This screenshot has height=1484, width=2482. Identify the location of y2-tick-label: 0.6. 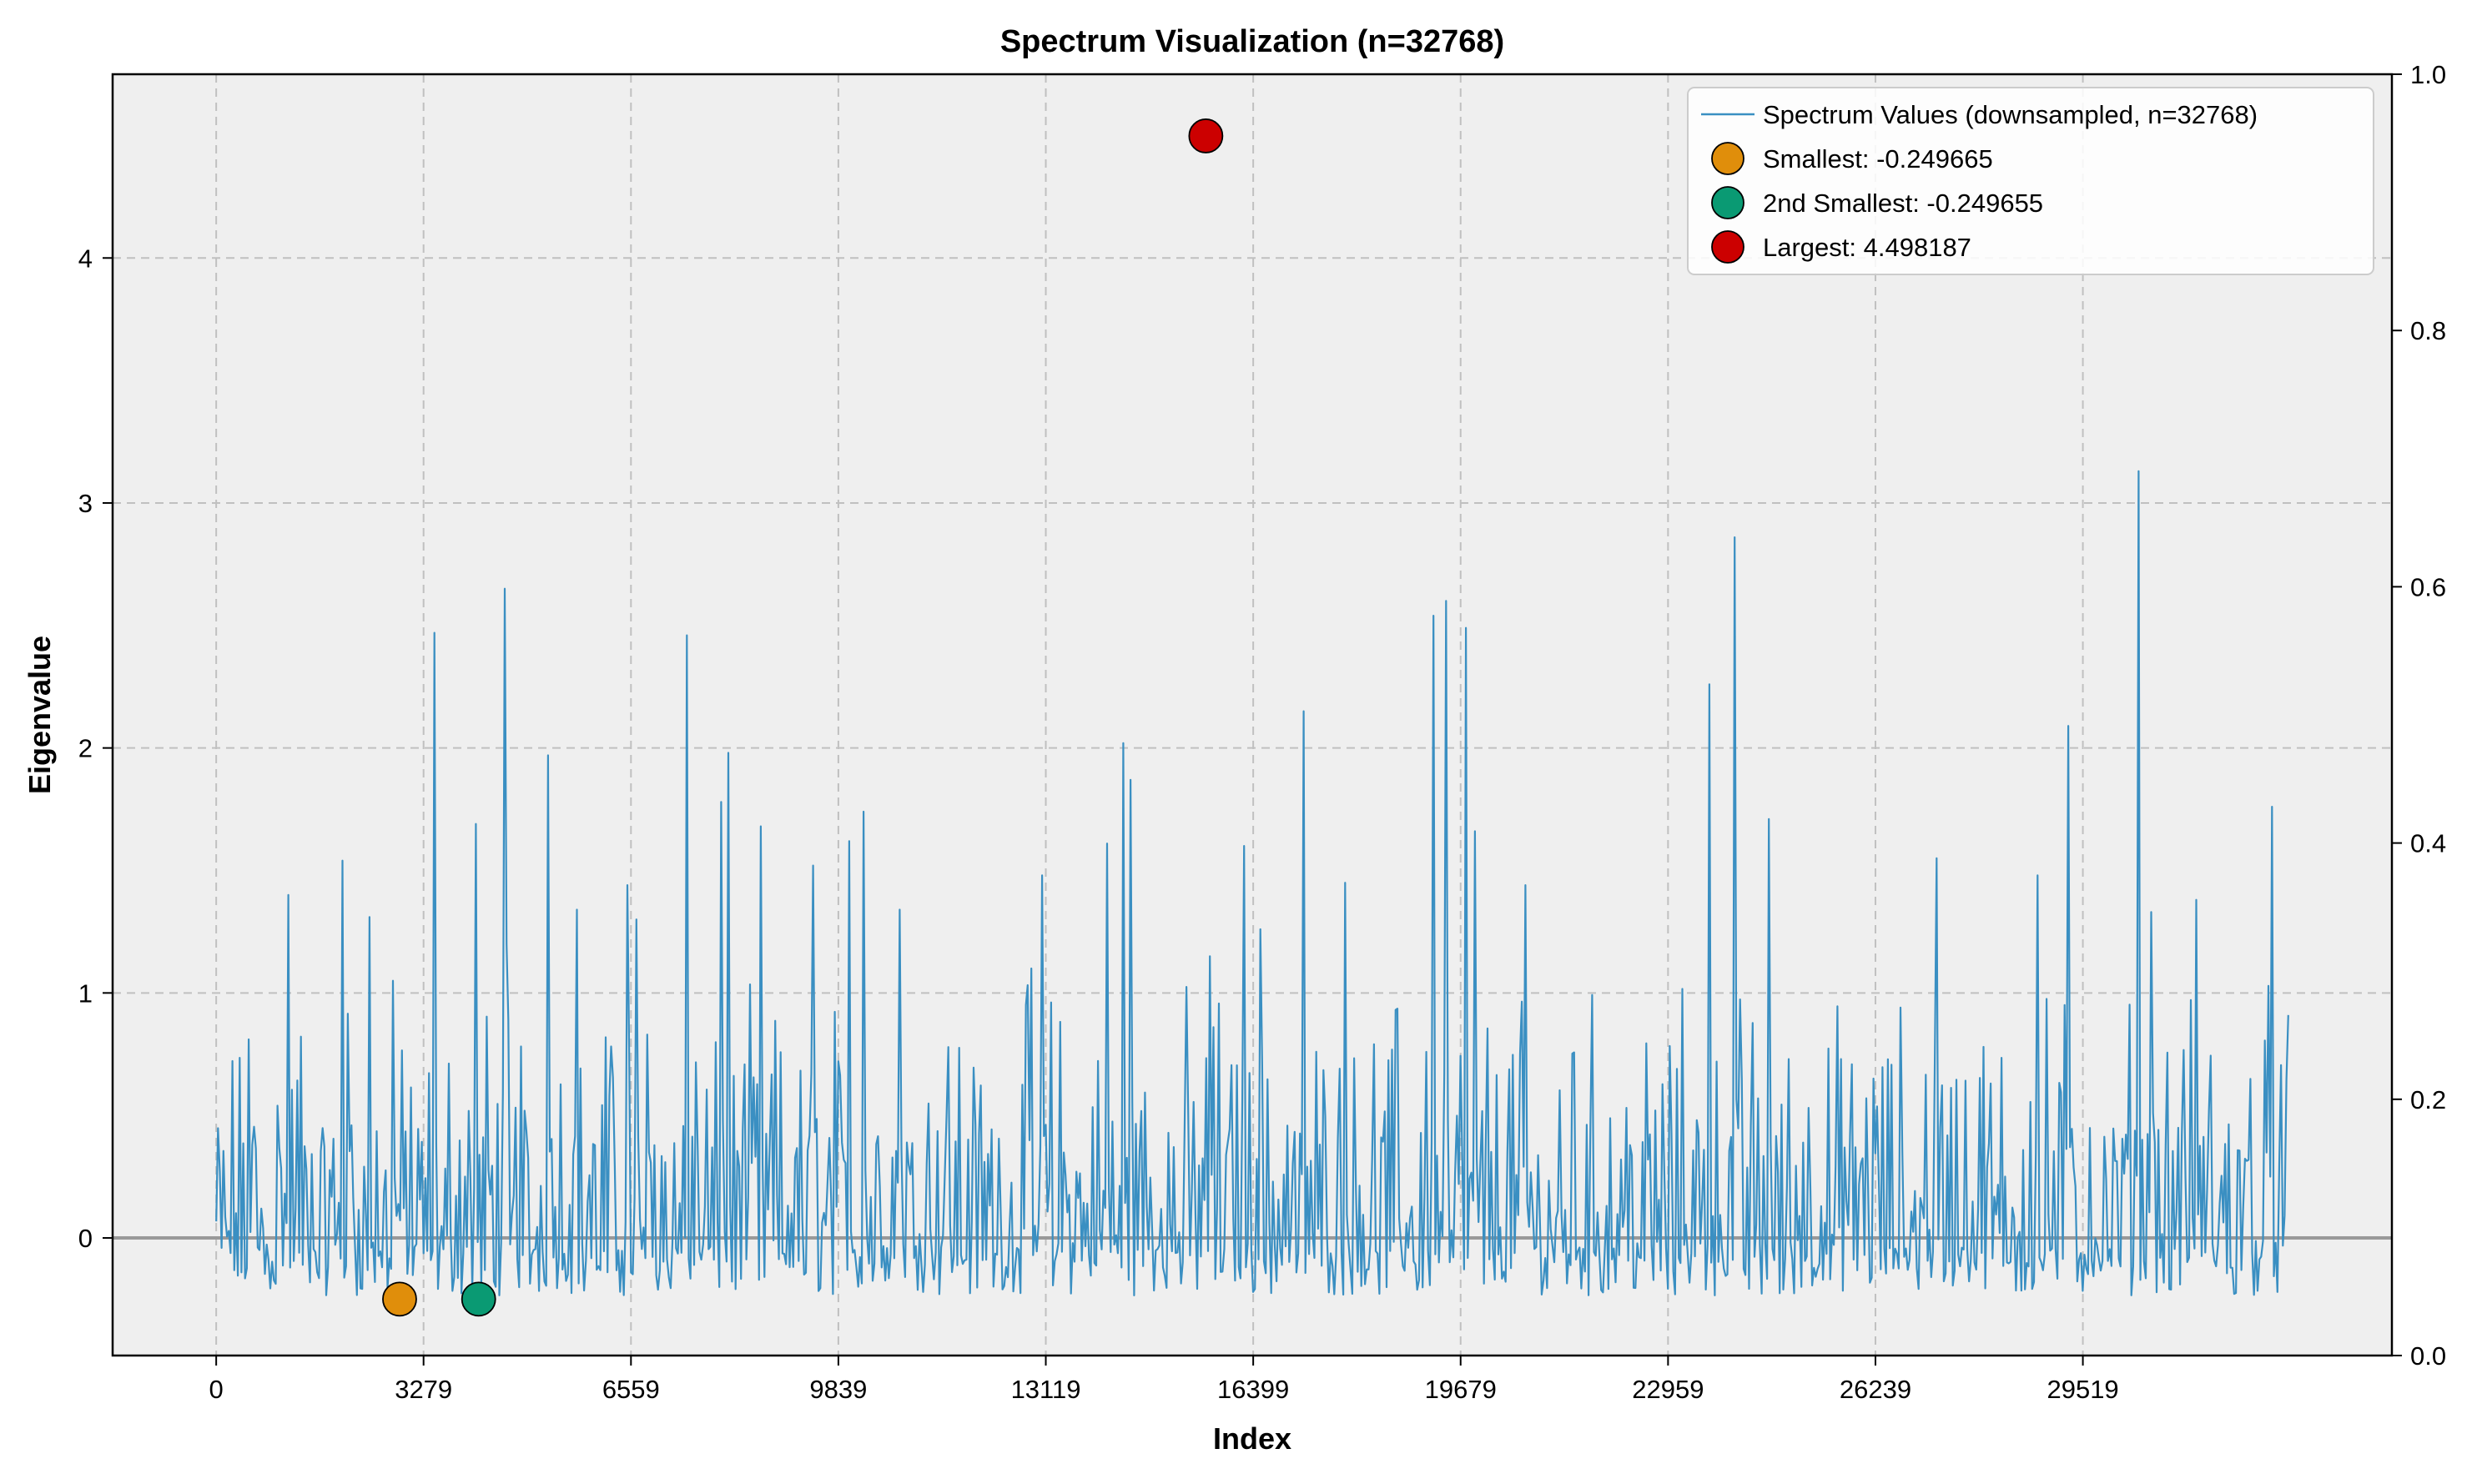
(2428, 587).